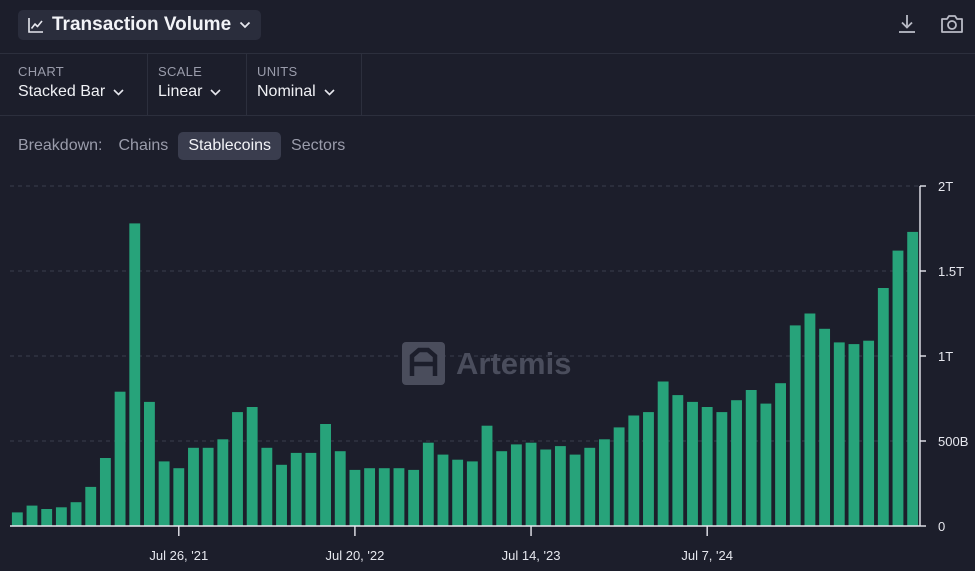  What do you see at coordinates (941, 526) in the screenshot?
I see `y-tick-label: 0` at bounding box center [941, 526].